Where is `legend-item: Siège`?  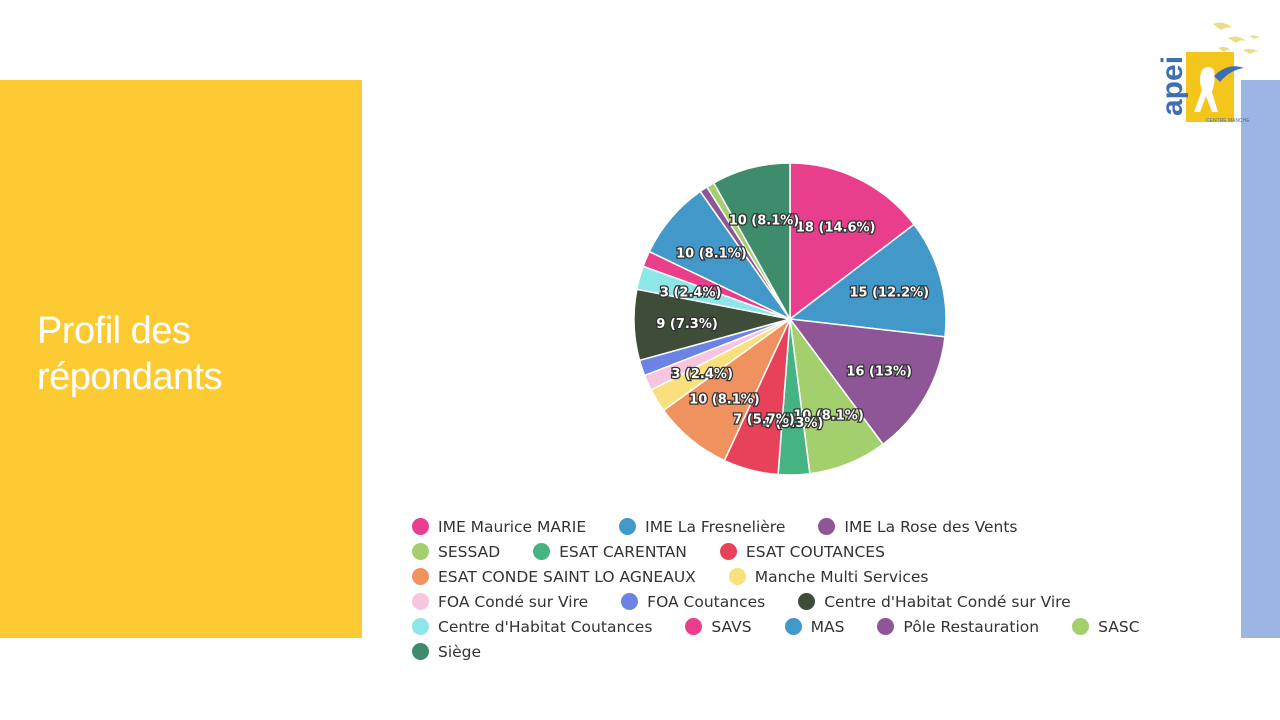 legend-item: Siège is located at coordinates (446, 652).